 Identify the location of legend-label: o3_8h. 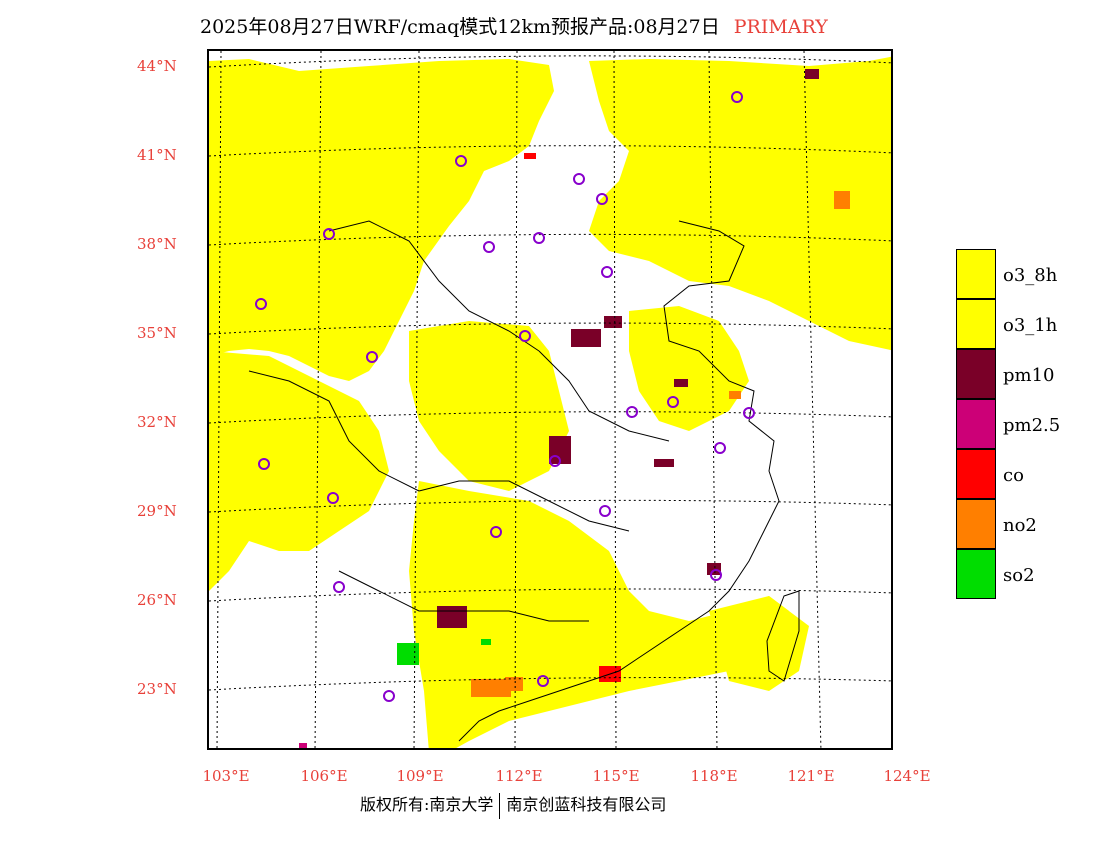
(1030, 275).